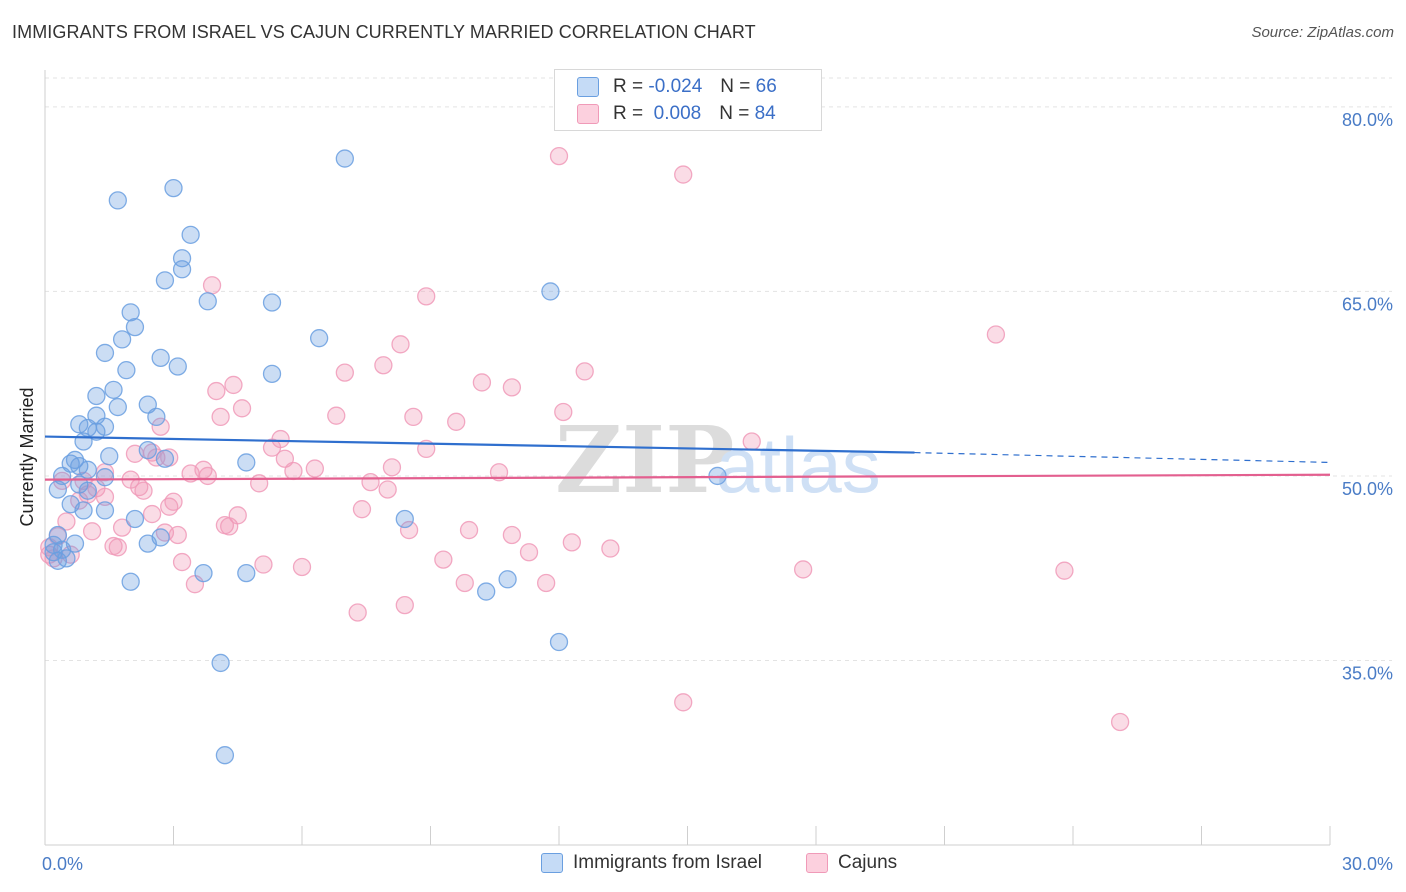 Image resolution: width=1406 pixels, height=892 pixels. Describe the element at coordinates (1367, 673) in the screenshot. I see `y-tick-label: 35.0%` at that location.